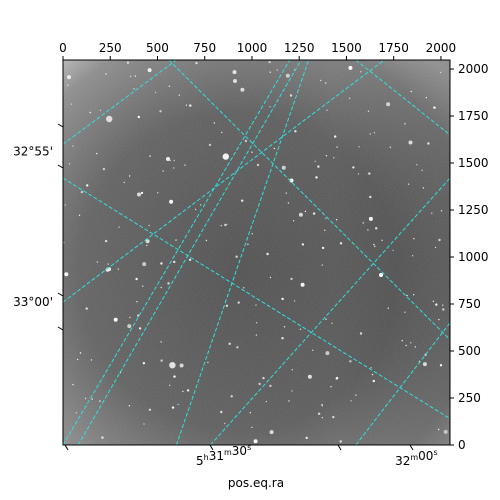  I want to click on x-tick-label: 2000, so click(441, 48).